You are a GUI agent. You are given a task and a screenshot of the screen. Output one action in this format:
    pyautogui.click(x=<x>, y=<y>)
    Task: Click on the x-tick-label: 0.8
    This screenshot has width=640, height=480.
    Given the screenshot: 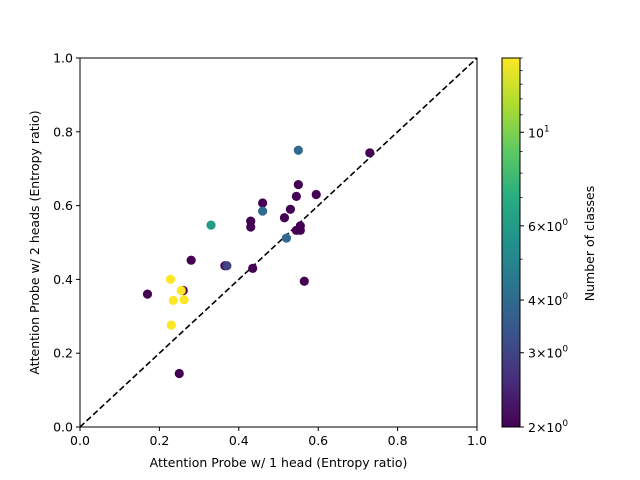 What is the action you would take?
    pyautogui.click(x=398, y=440)
    